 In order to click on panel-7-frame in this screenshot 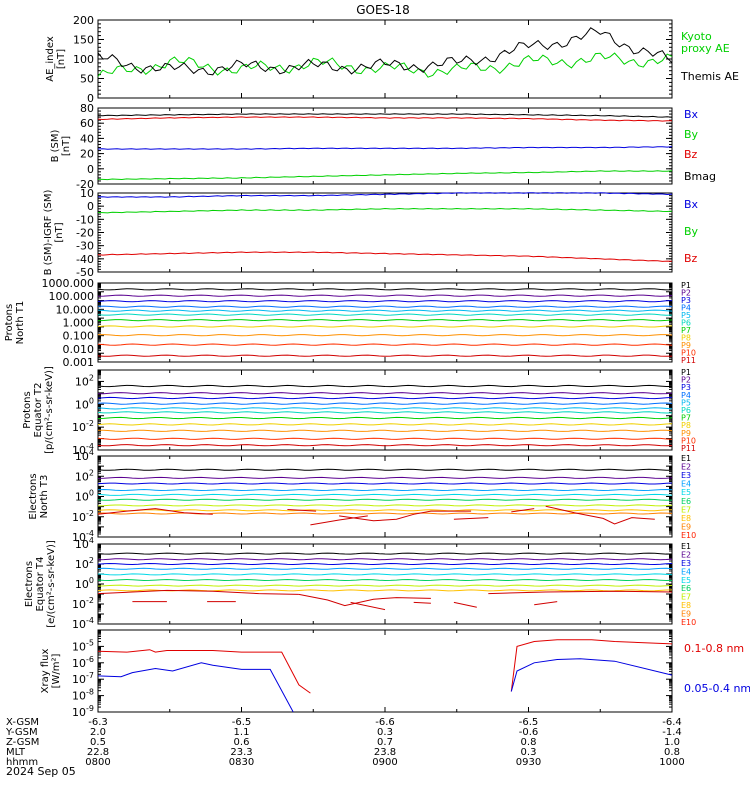, I will do `click(385, 671)`.